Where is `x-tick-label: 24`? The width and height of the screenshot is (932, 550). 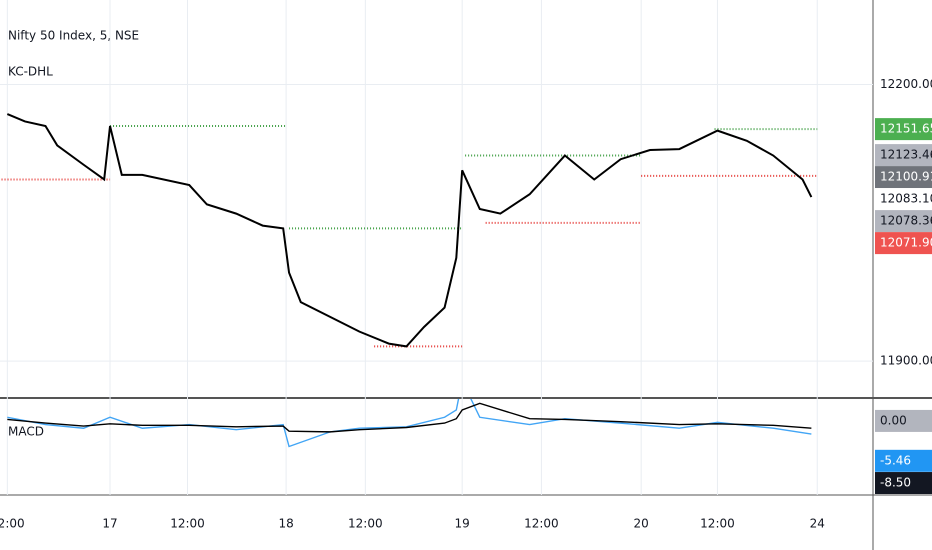
x-tick-label: 24 is located at coordinates (817, 524).